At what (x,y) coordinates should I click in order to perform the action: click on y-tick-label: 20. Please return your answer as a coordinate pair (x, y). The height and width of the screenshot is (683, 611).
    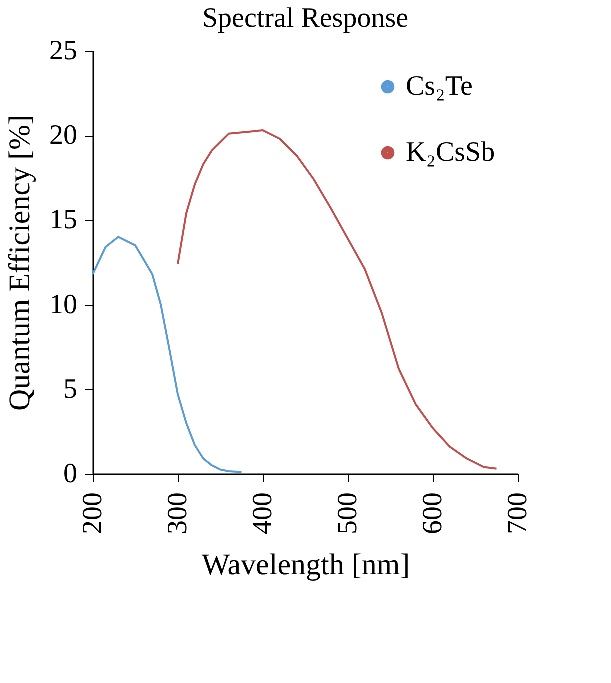
    Looking at the image, I should click on (64, 136).